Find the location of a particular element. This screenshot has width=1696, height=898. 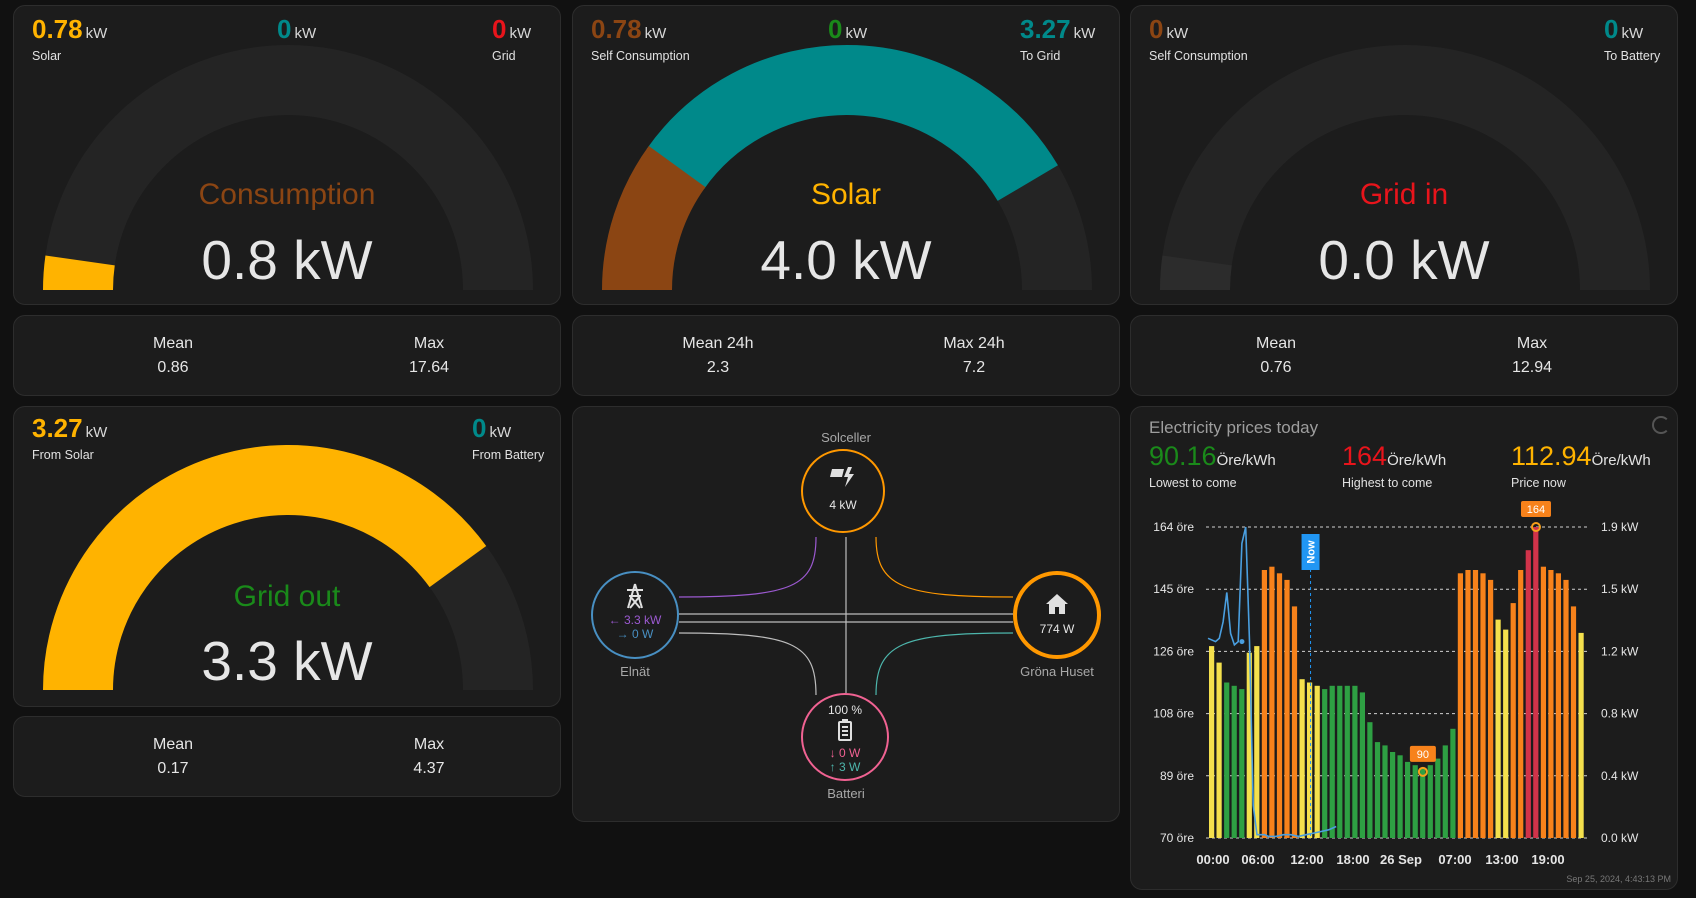

highest-price-unit: Öre/kWh is located at coordinates (1417, 460).